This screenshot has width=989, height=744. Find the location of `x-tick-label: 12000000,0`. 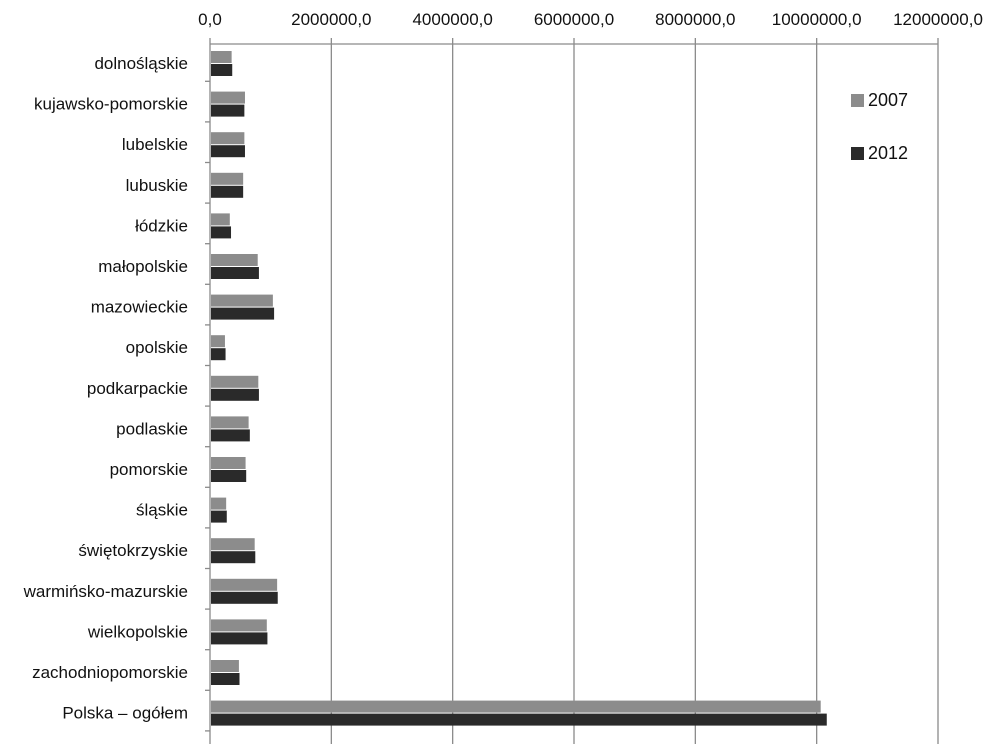

x-tick-label: 12000000,0 is located at coordinates (938, 19).